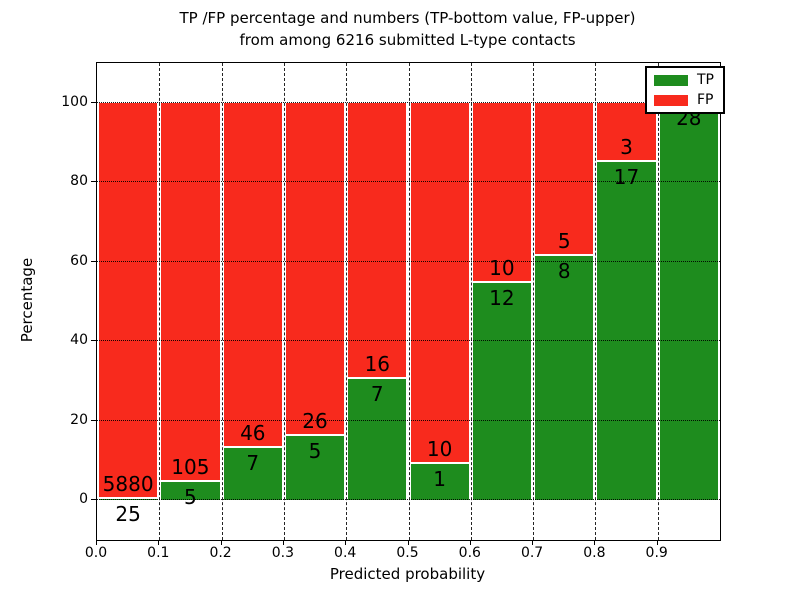  I want to click on fp-value-label: 46, so click(253, 432).